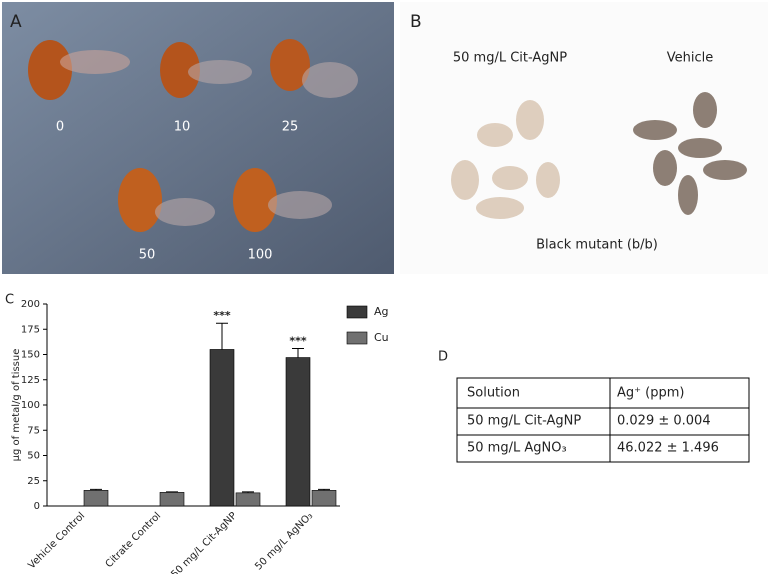 The width and height of the screenshot is (770, 574). Describe the element at coordinates (416, 22) in the screenshot. I see `panel-label: B` at that location.